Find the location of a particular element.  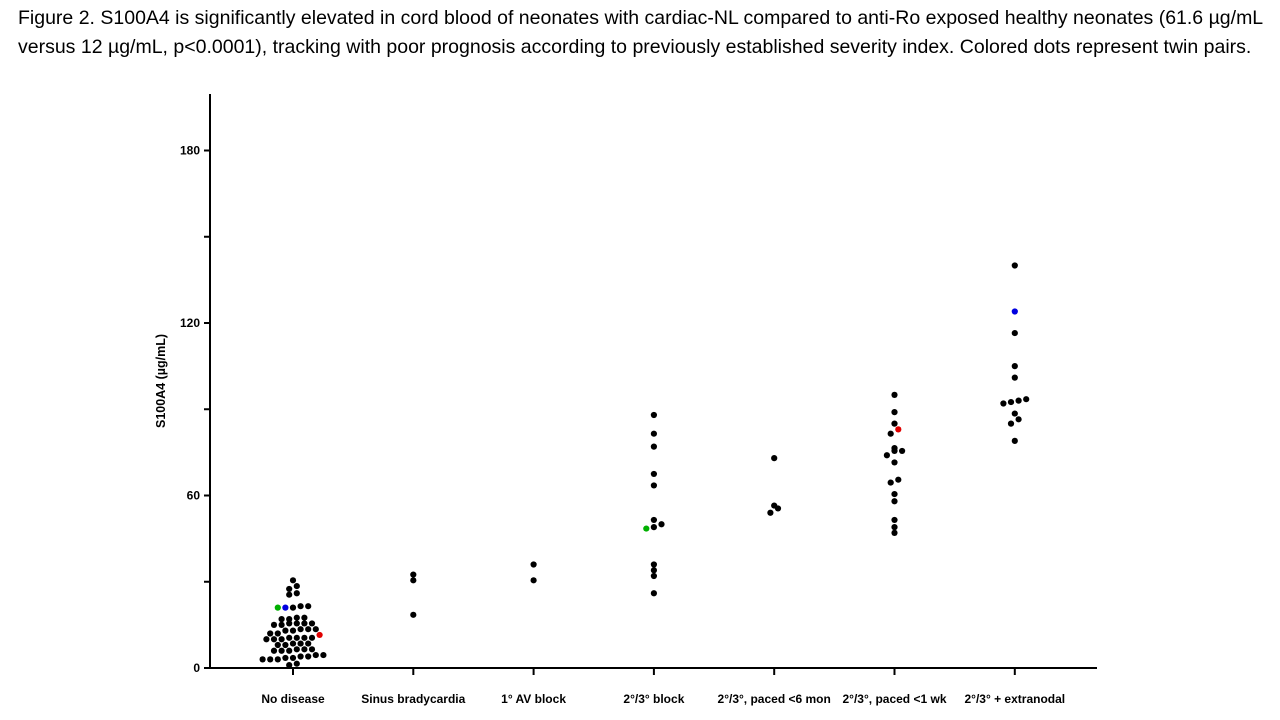

y-tick-label: 0 is located at coordinates (196, 668).